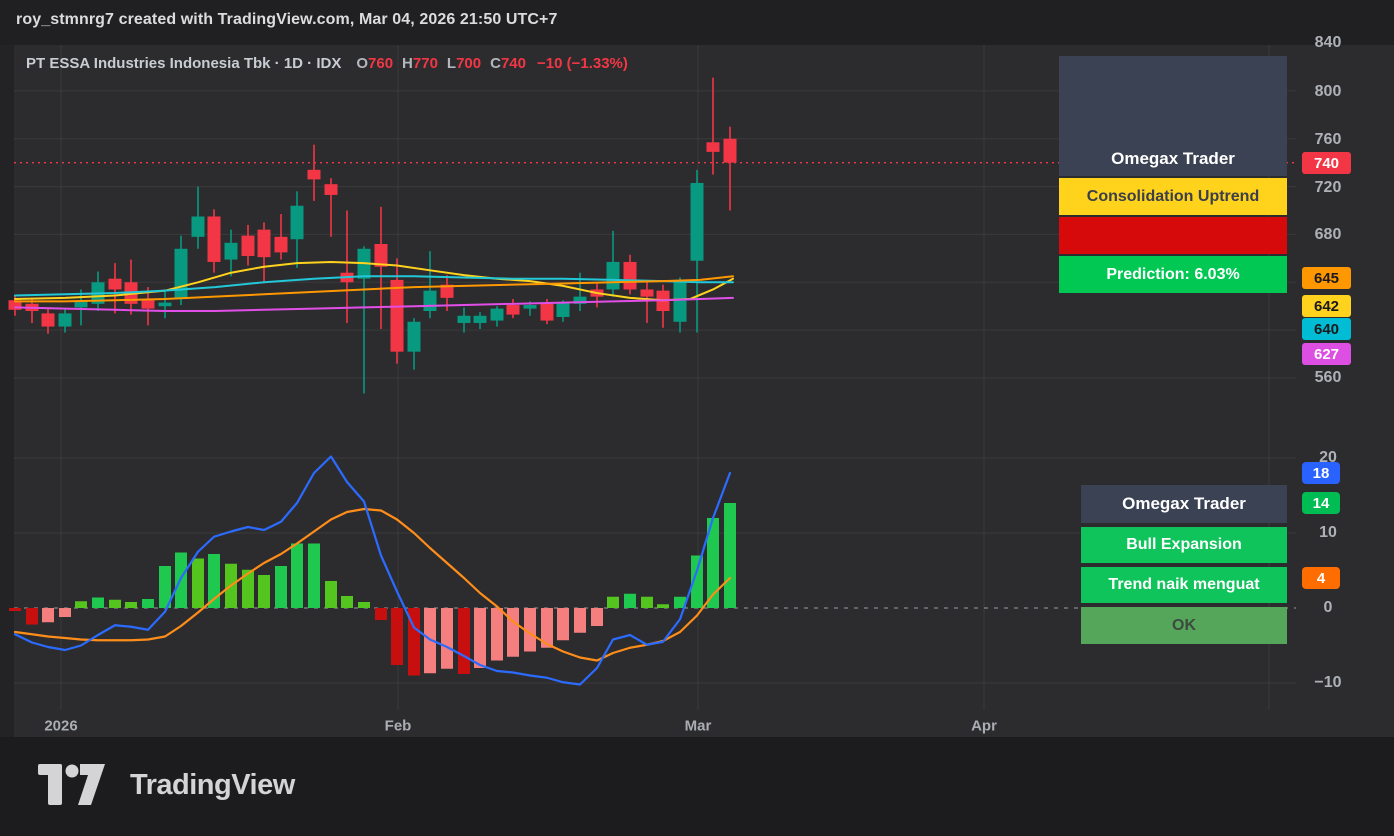 The image size is (1394, 836). Describe the element at coordinates (464, 63) in the screenshot. I see `ohlc-low: L700` at that location.